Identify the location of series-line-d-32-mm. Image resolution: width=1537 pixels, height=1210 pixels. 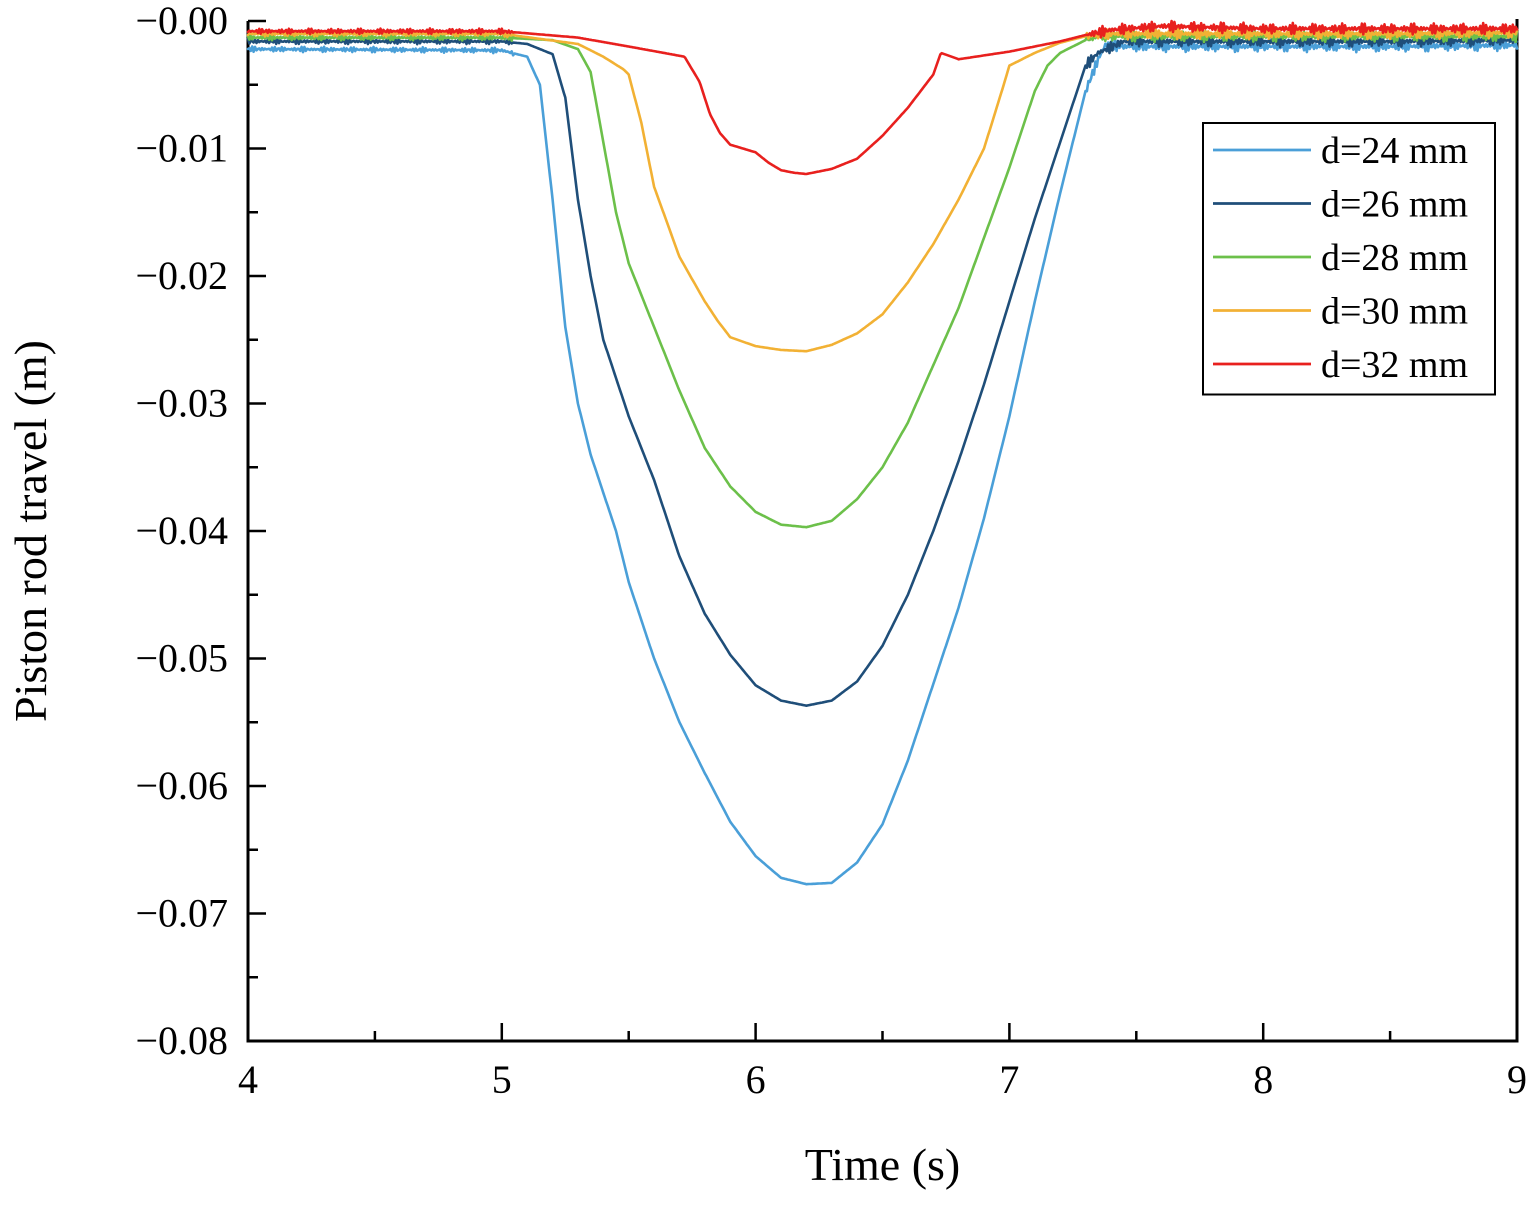
(882, 97).